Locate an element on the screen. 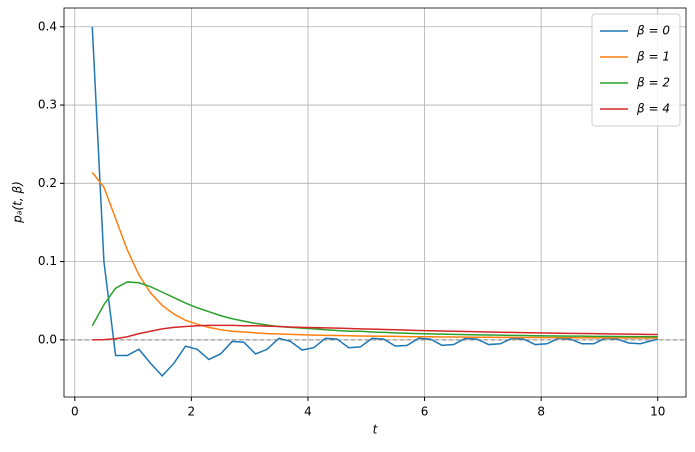 This screenshot has height=452, width=695. y-tick-label: 0.4 is located at coordinates (47, 26).